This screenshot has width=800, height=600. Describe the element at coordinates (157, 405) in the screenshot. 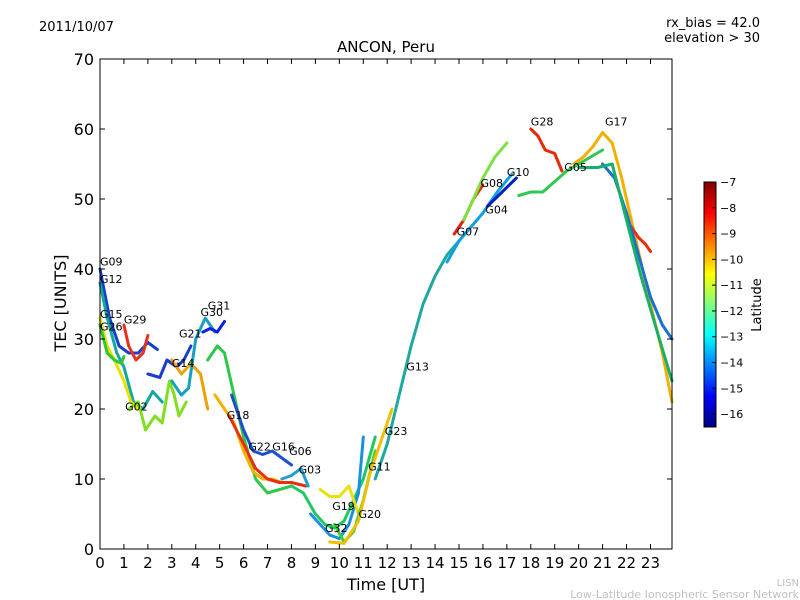

I see `series-line-g02` at that location.